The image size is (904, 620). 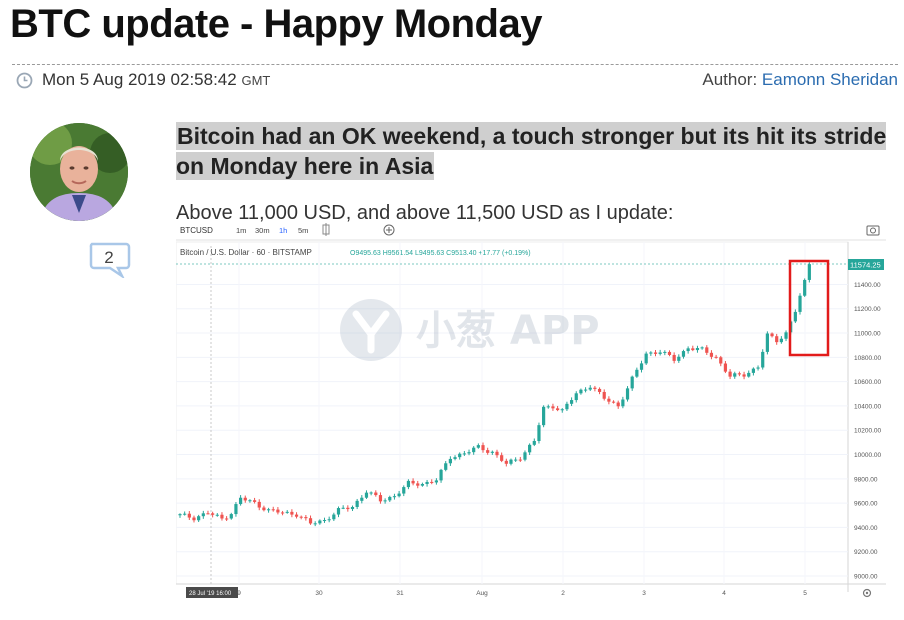 I want to click on avatar-portrait, so click(x=79, y=172).